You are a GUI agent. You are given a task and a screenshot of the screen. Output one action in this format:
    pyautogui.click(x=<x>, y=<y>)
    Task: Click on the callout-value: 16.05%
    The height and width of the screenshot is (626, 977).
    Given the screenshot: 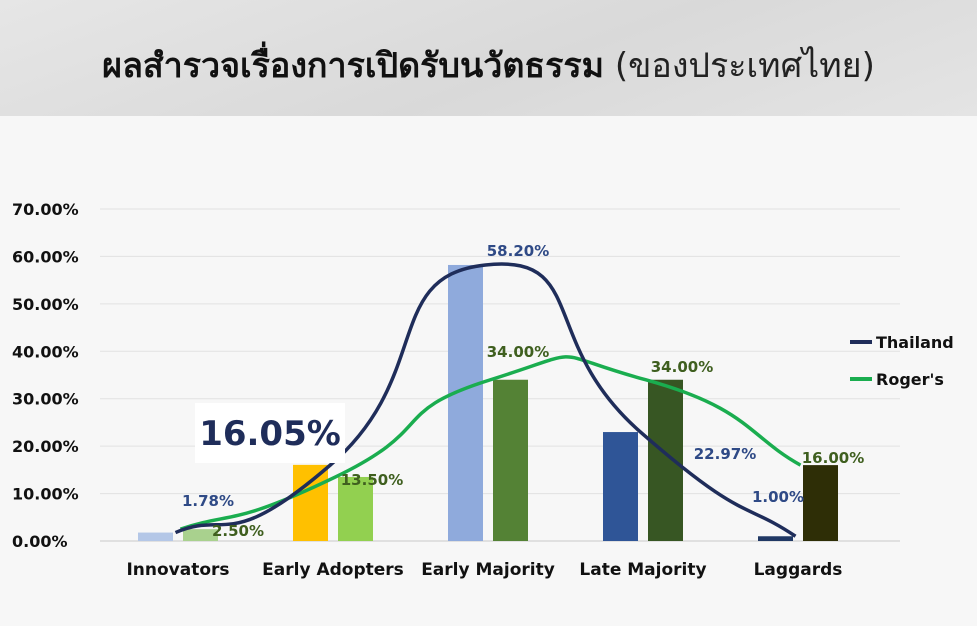 What is the action you would take?
    pyautogui.click(x=270, y=434)
    